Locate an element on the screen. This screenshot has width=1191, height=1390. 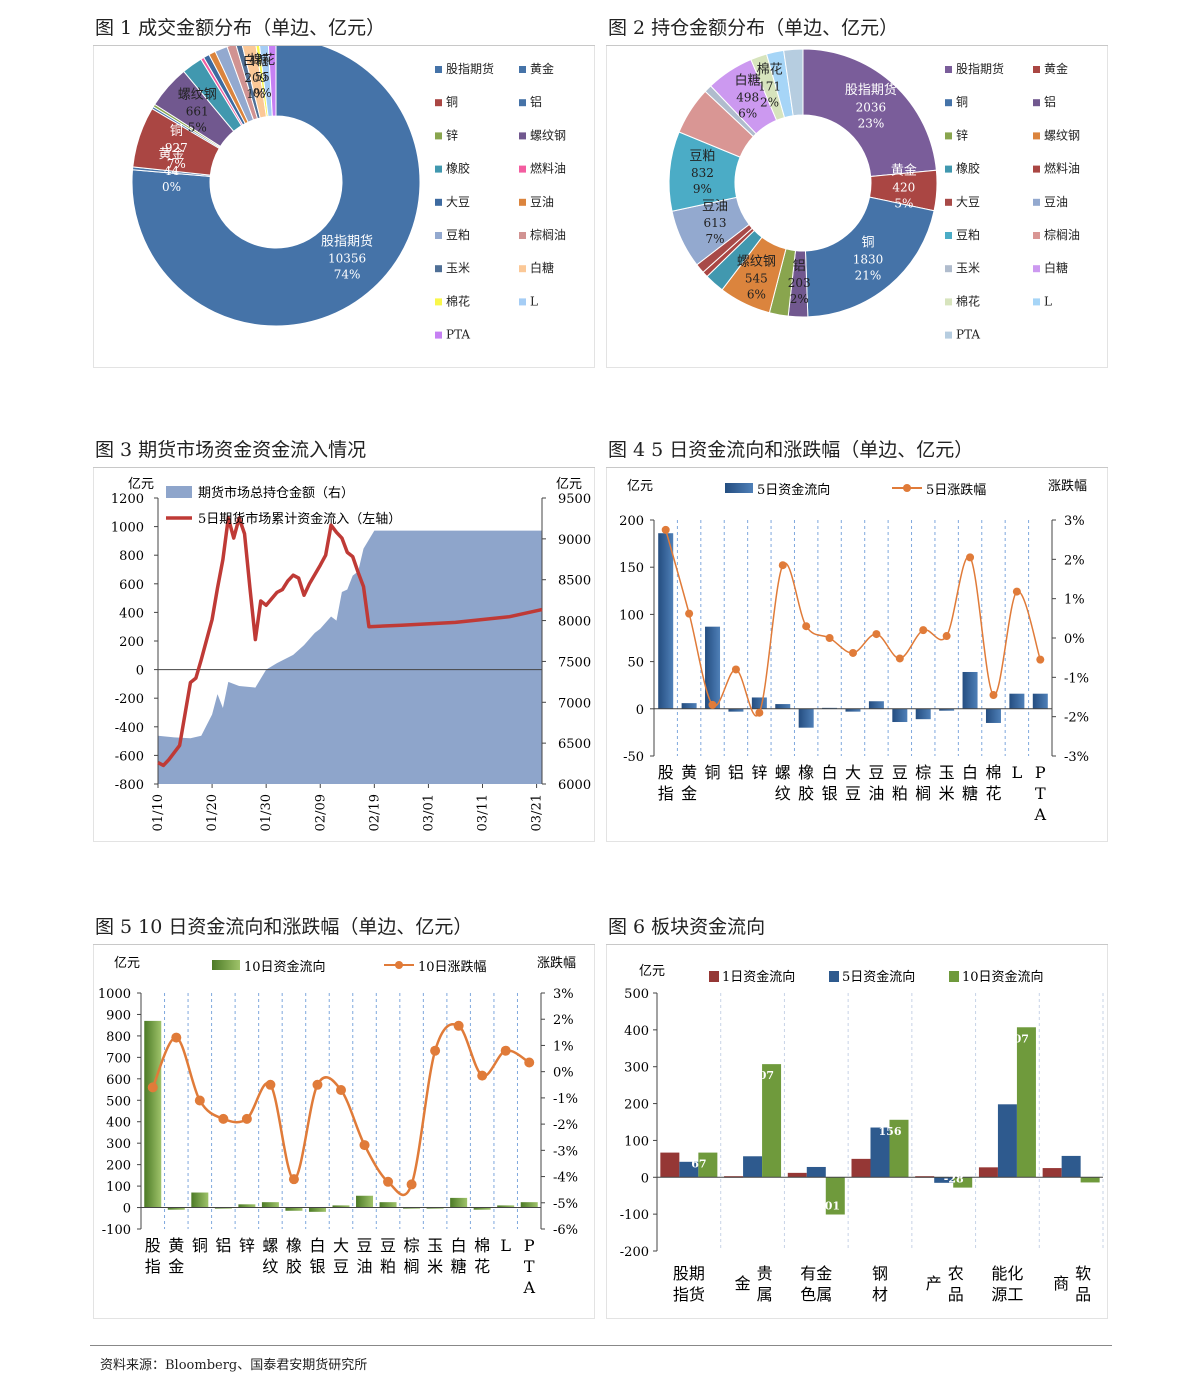
category-label: 榈 is located at coordinates (412, 1266).